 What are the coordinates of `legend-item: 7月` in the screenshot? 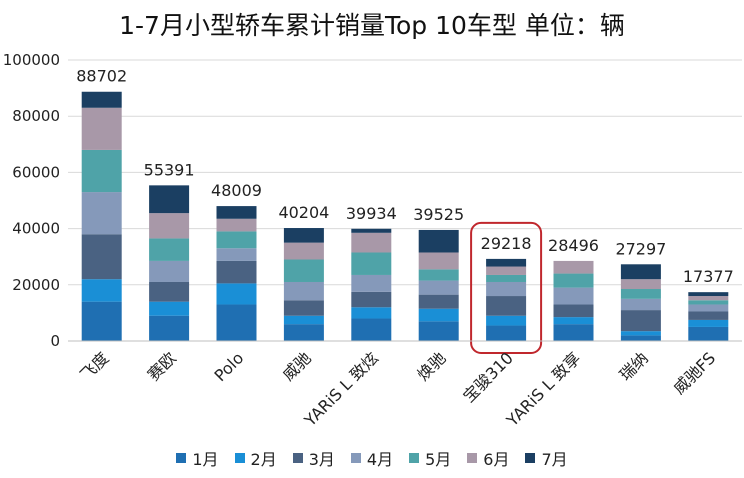 It's located at (546, 458).